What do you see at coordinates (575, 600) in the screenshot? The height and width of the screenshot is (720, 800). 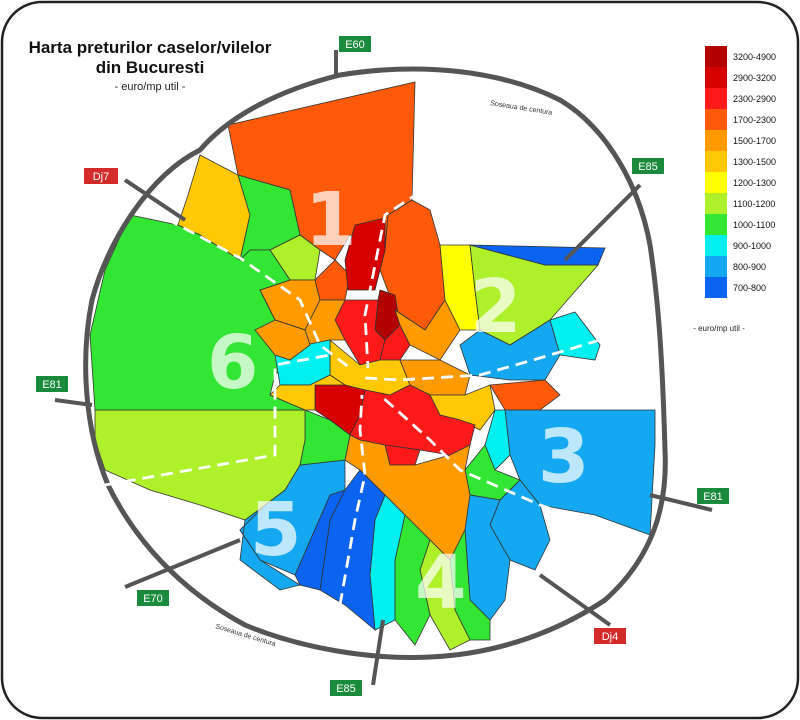 I see `road-dj4` at bounding box center [575, 600].